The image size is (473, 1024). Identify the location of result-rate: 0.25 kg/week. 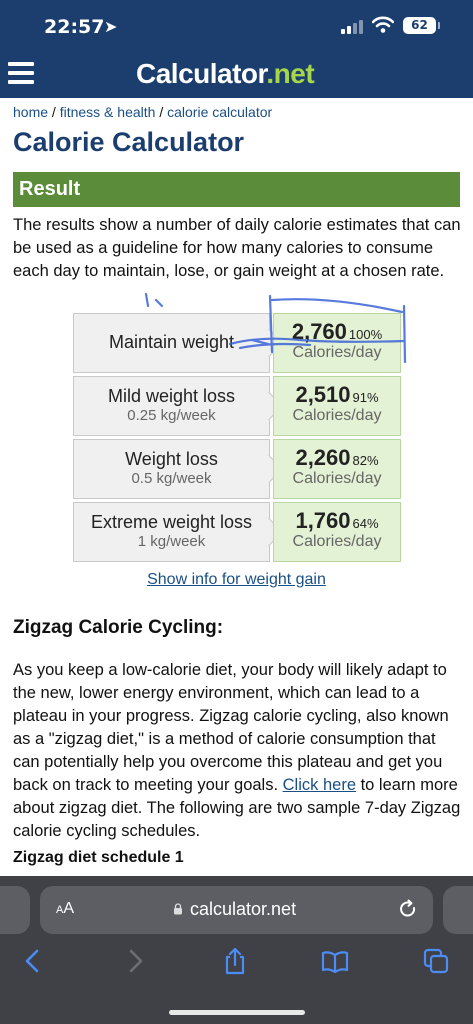
(171, 415).